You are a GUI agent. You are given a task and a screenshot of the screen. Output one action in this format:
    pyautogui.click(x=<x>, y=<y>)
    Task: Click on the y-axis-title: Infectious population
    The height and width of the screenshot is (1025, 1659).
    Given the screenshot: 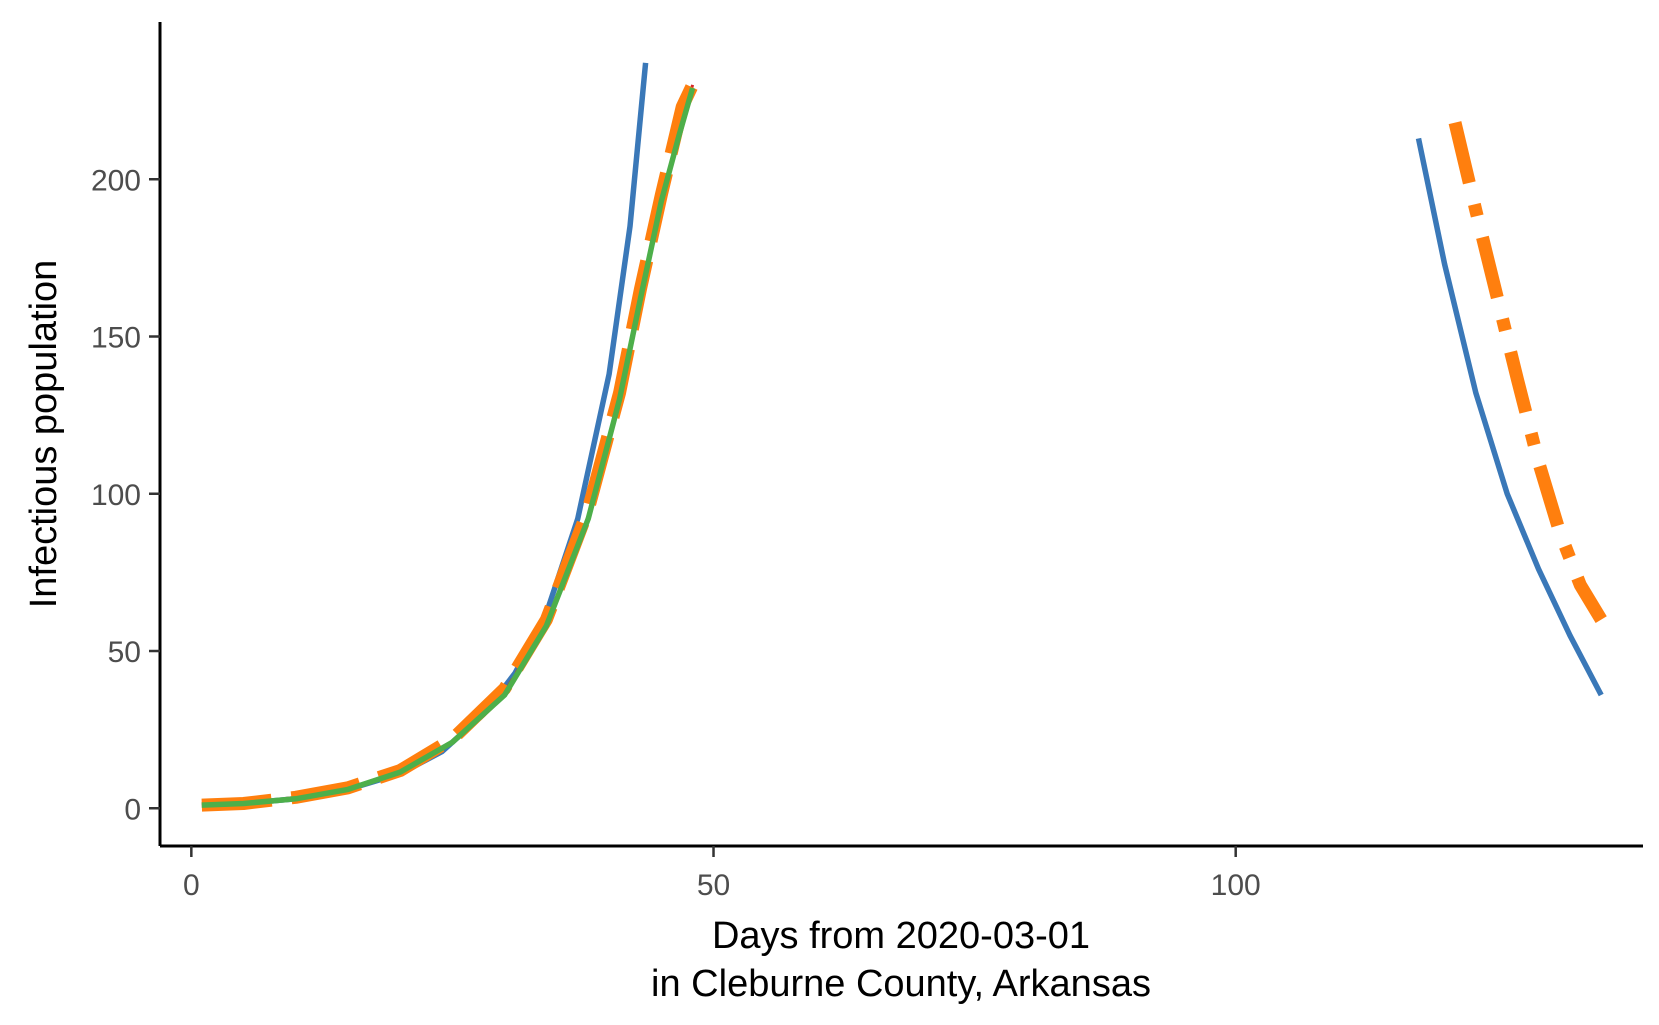 What is the action you would take?
    pyautogui.click(x=44, y=434)
    